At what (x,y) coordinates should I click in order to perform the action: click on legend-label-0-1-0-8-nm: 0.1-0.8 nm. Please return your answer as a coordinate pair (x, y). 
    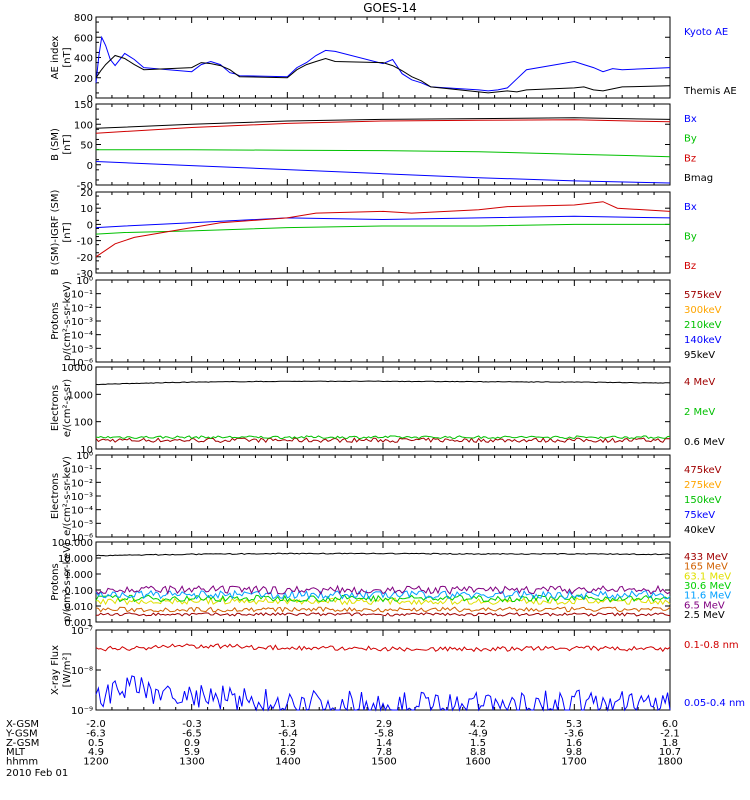
    Looking at the image, I should click on (711, 645).